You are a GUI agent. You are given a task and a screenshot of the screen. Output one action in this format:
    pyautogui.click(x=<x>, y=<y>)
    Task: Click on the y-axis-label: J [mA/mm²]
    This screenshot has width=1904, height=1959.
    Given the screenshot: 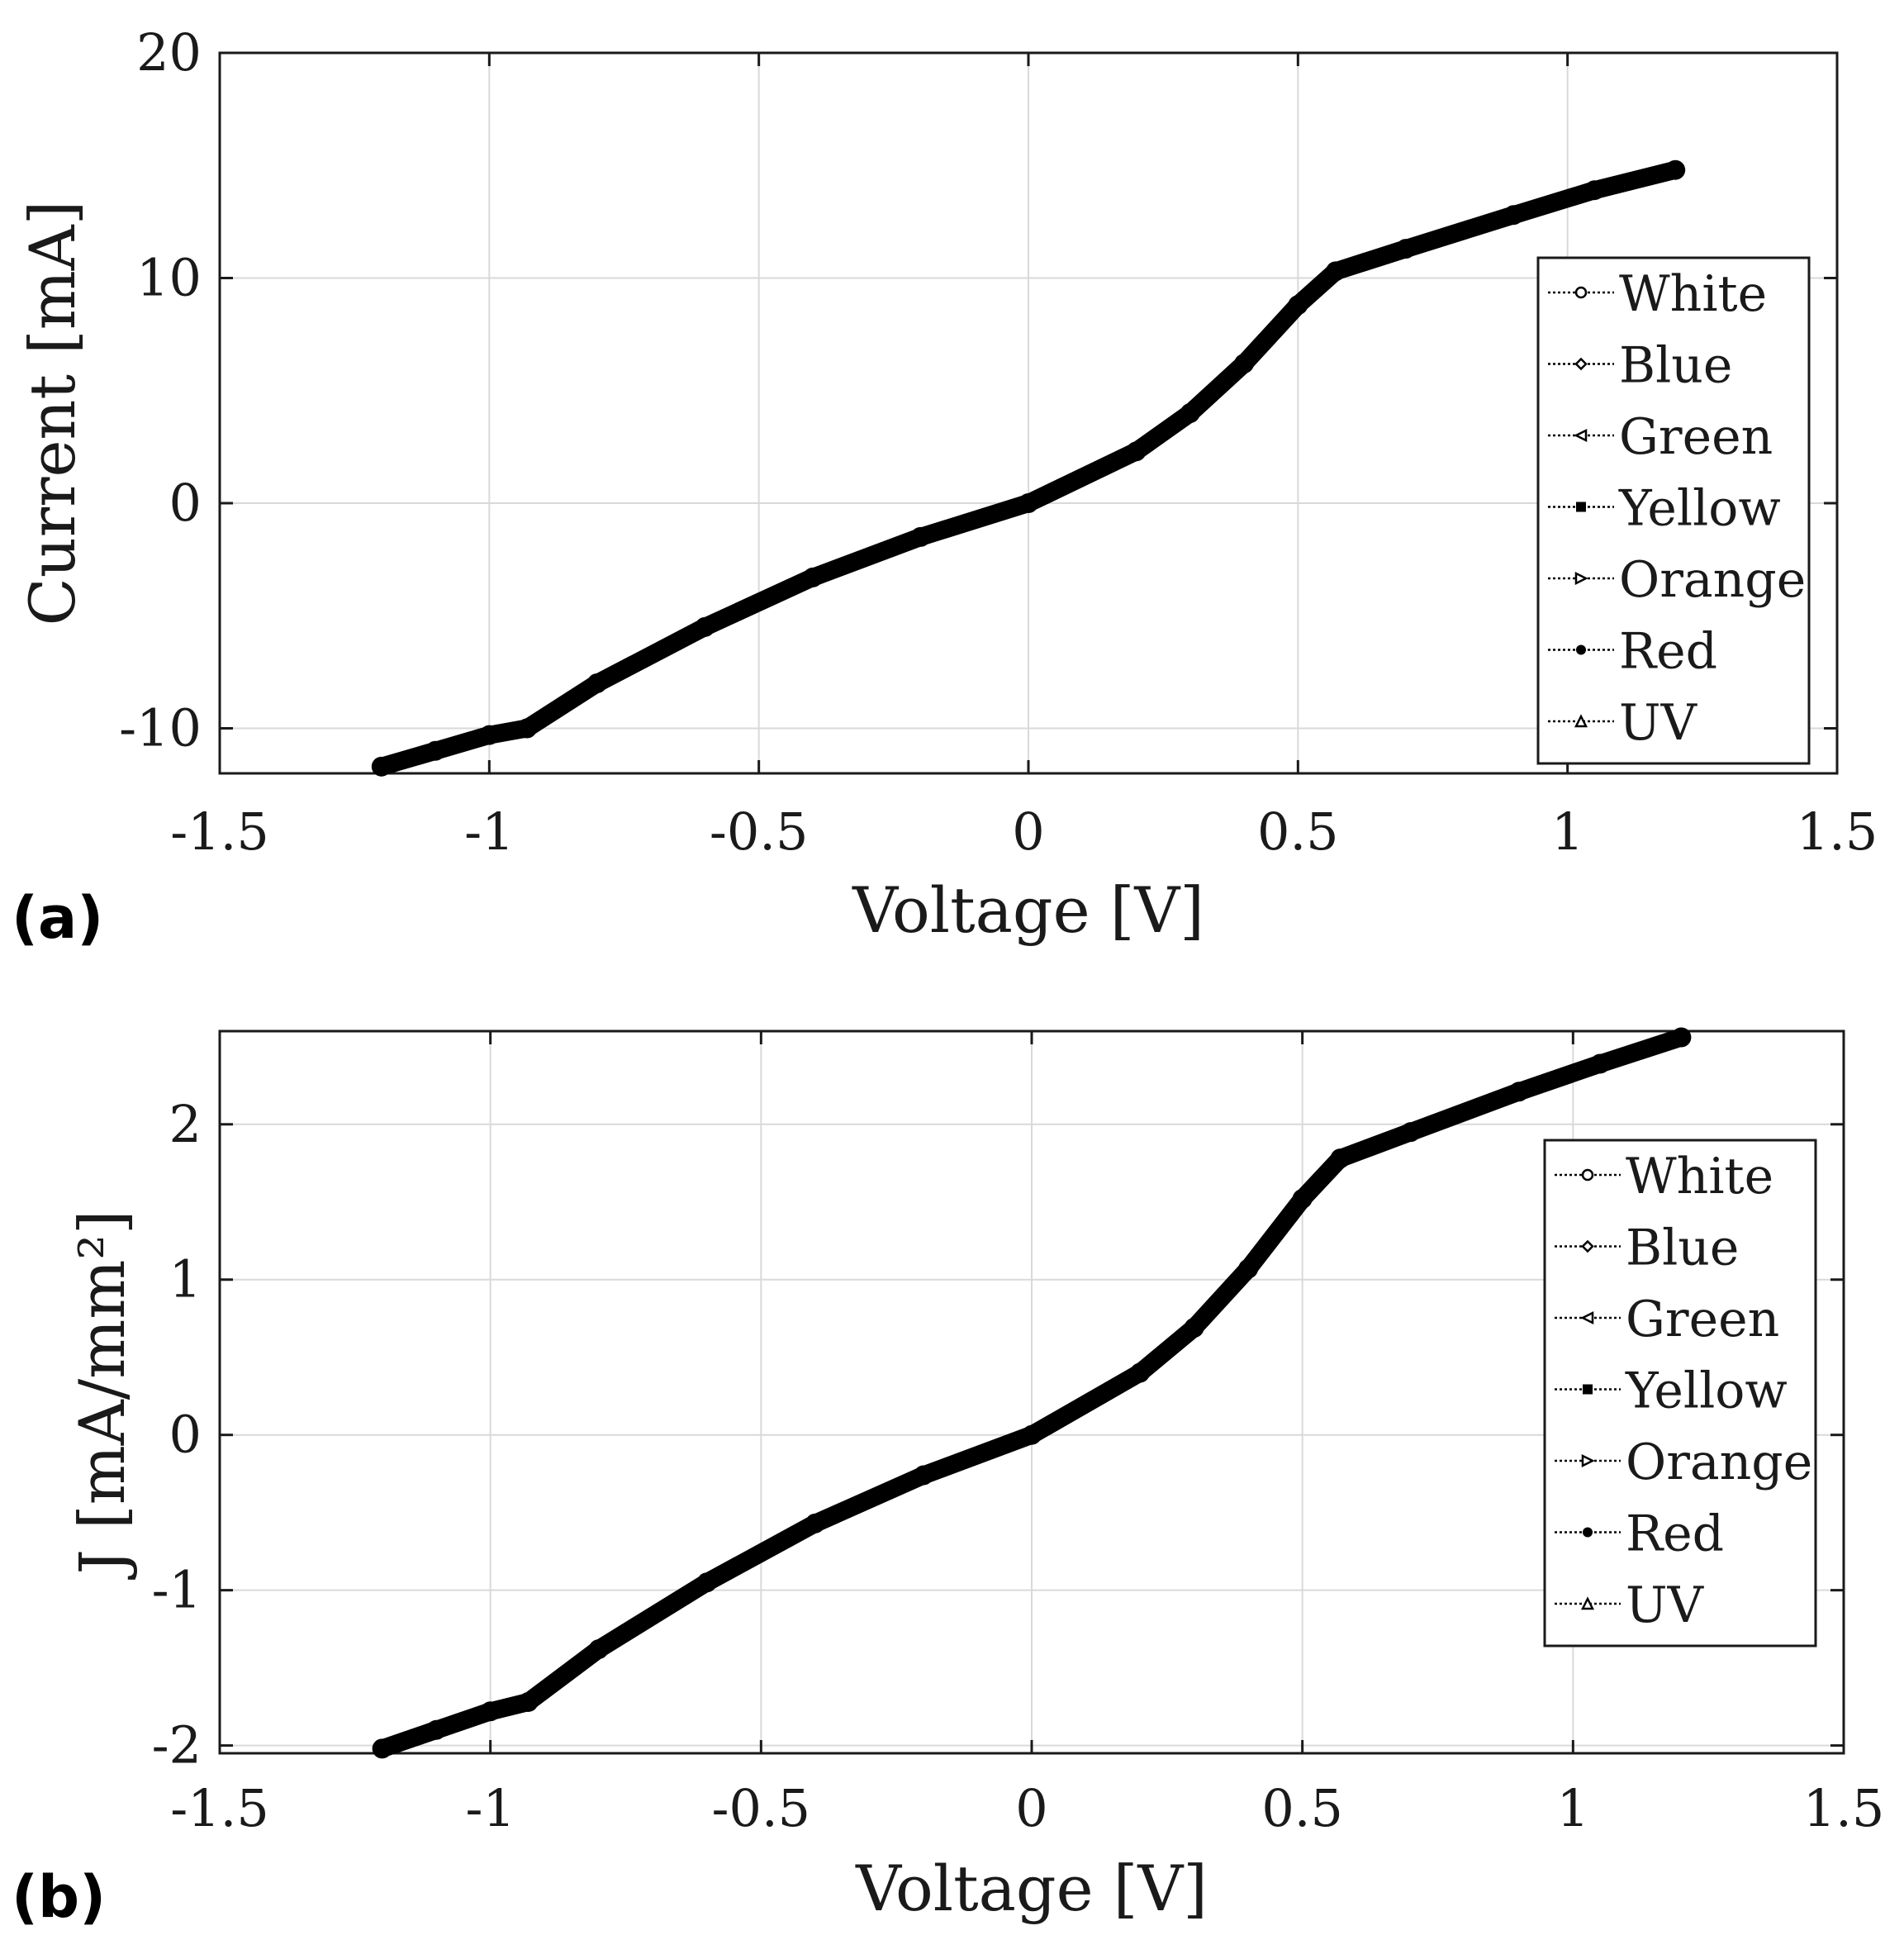 What is the action you would take?
    pyautogui.click(x=102, y=1395)
    